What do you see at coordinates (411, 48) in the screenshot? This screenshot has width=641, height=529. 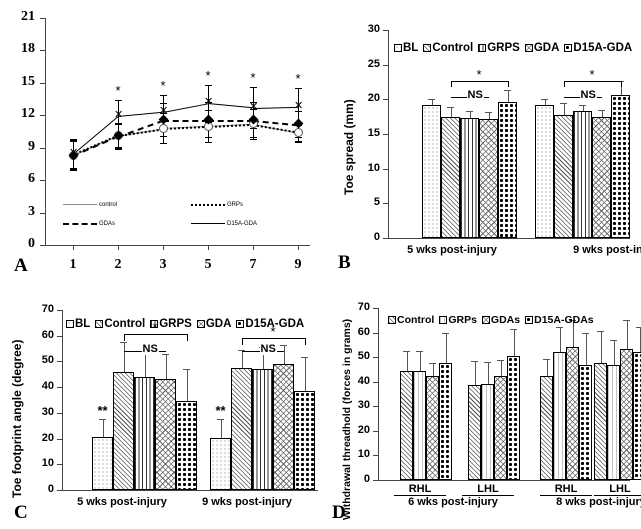 I see `plotB-legend-label: BL` at bounding box center [411, 48].